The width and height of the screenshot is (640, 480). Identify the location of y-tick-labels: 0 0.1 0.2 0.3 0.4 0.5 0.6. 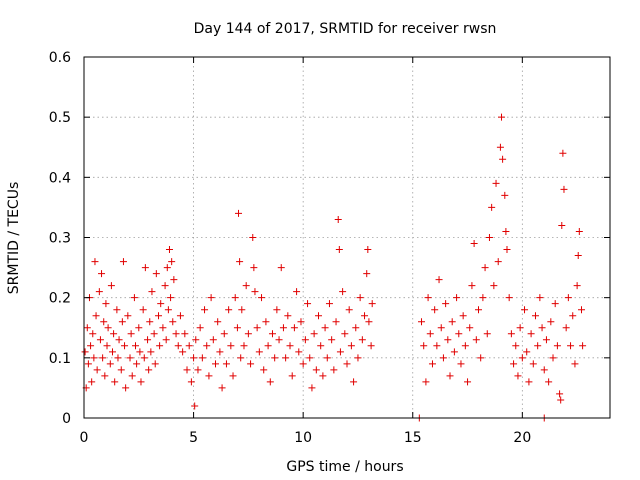
(60, 238).